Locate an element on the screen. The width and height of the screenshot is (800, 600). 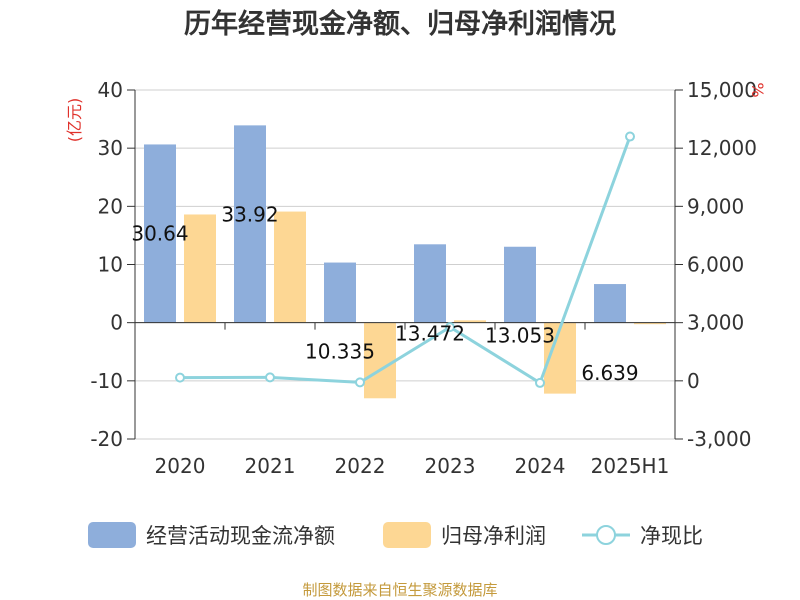
legend-label: 归母净利润 is located at coordinates (493, 536).